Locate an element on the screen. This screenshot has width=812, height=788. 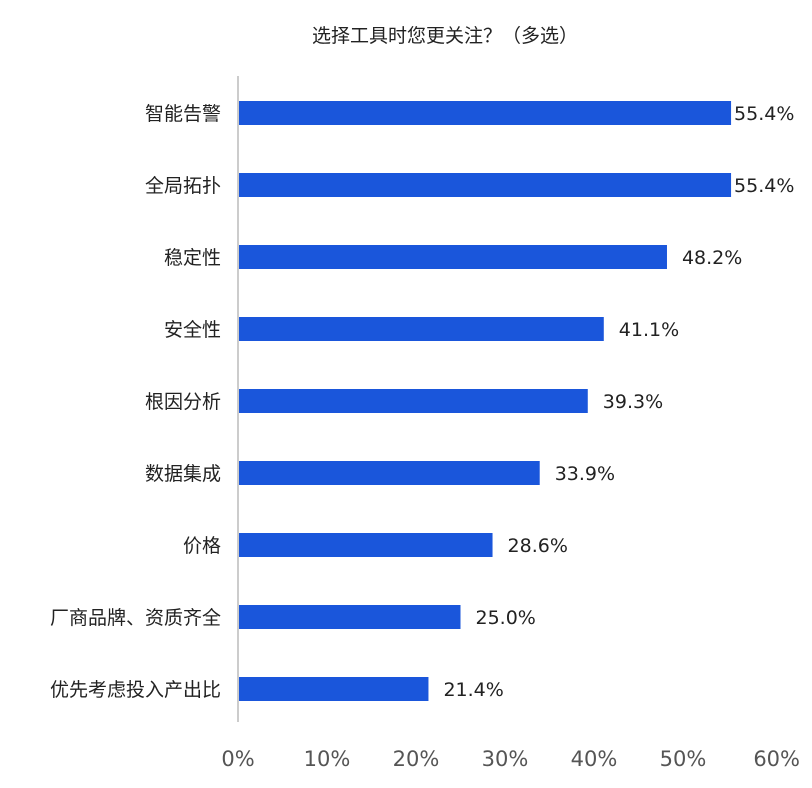
x-tick-label-1: 10% is located at coordinates (327, 759).